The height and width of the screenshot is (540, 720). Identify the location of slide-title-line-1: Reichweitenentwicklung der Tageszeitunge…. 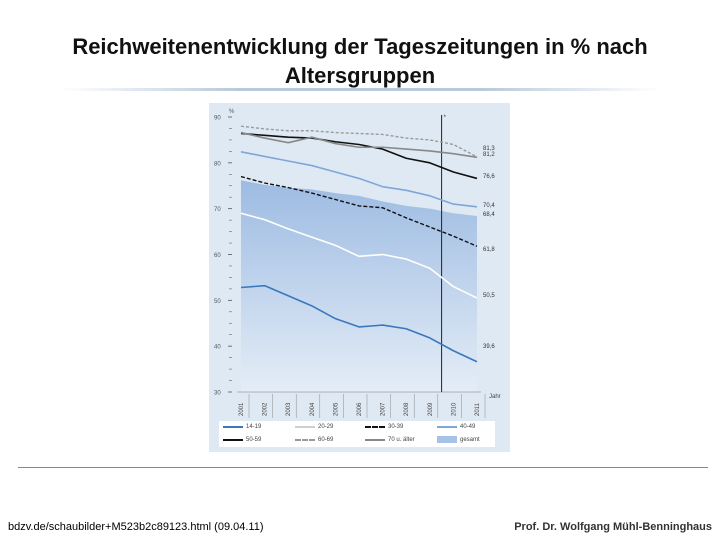
(360, 46).